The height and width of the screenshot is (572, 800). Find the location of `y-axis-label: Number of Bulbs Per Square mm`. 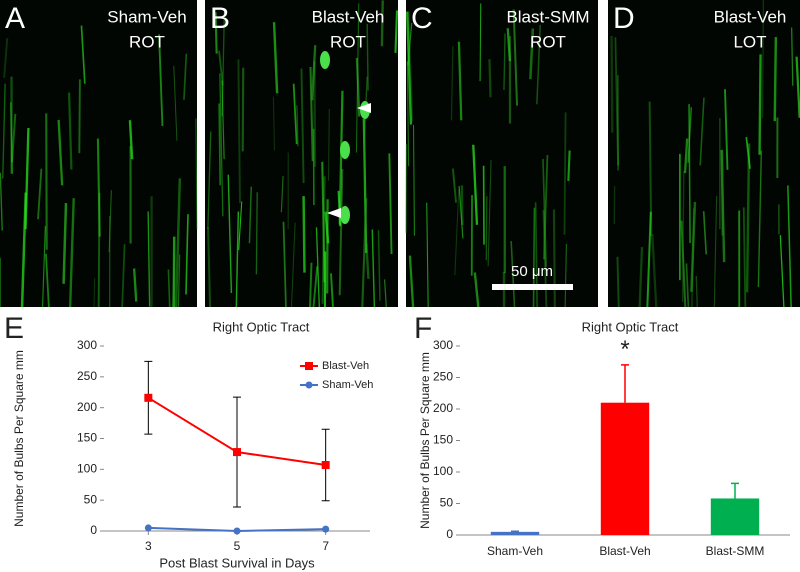

y-axis-label: Number of Bulbs Per Square mm is located at coordinates (19, 438).